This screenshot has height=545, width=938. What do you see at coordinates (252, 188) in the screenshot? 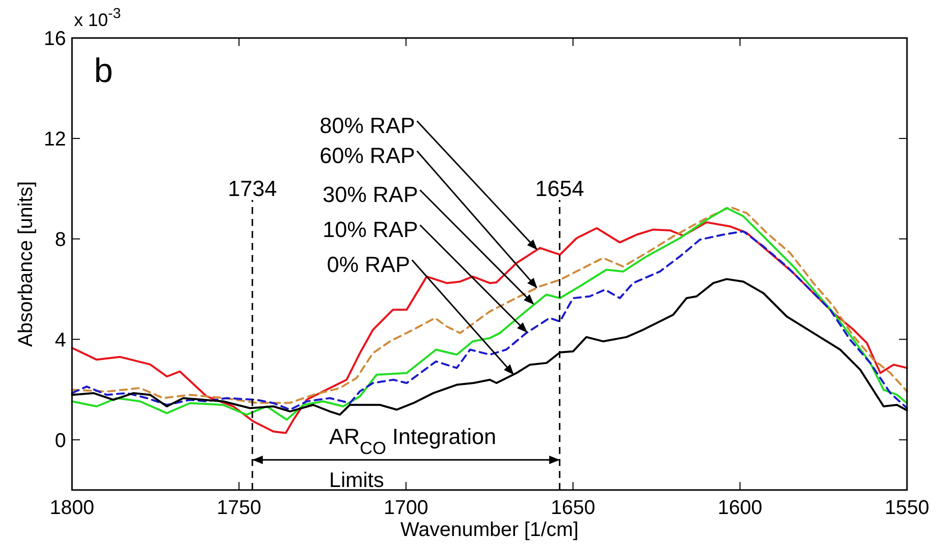
I see `annotation: 1734` at bounding box center [252, 188].